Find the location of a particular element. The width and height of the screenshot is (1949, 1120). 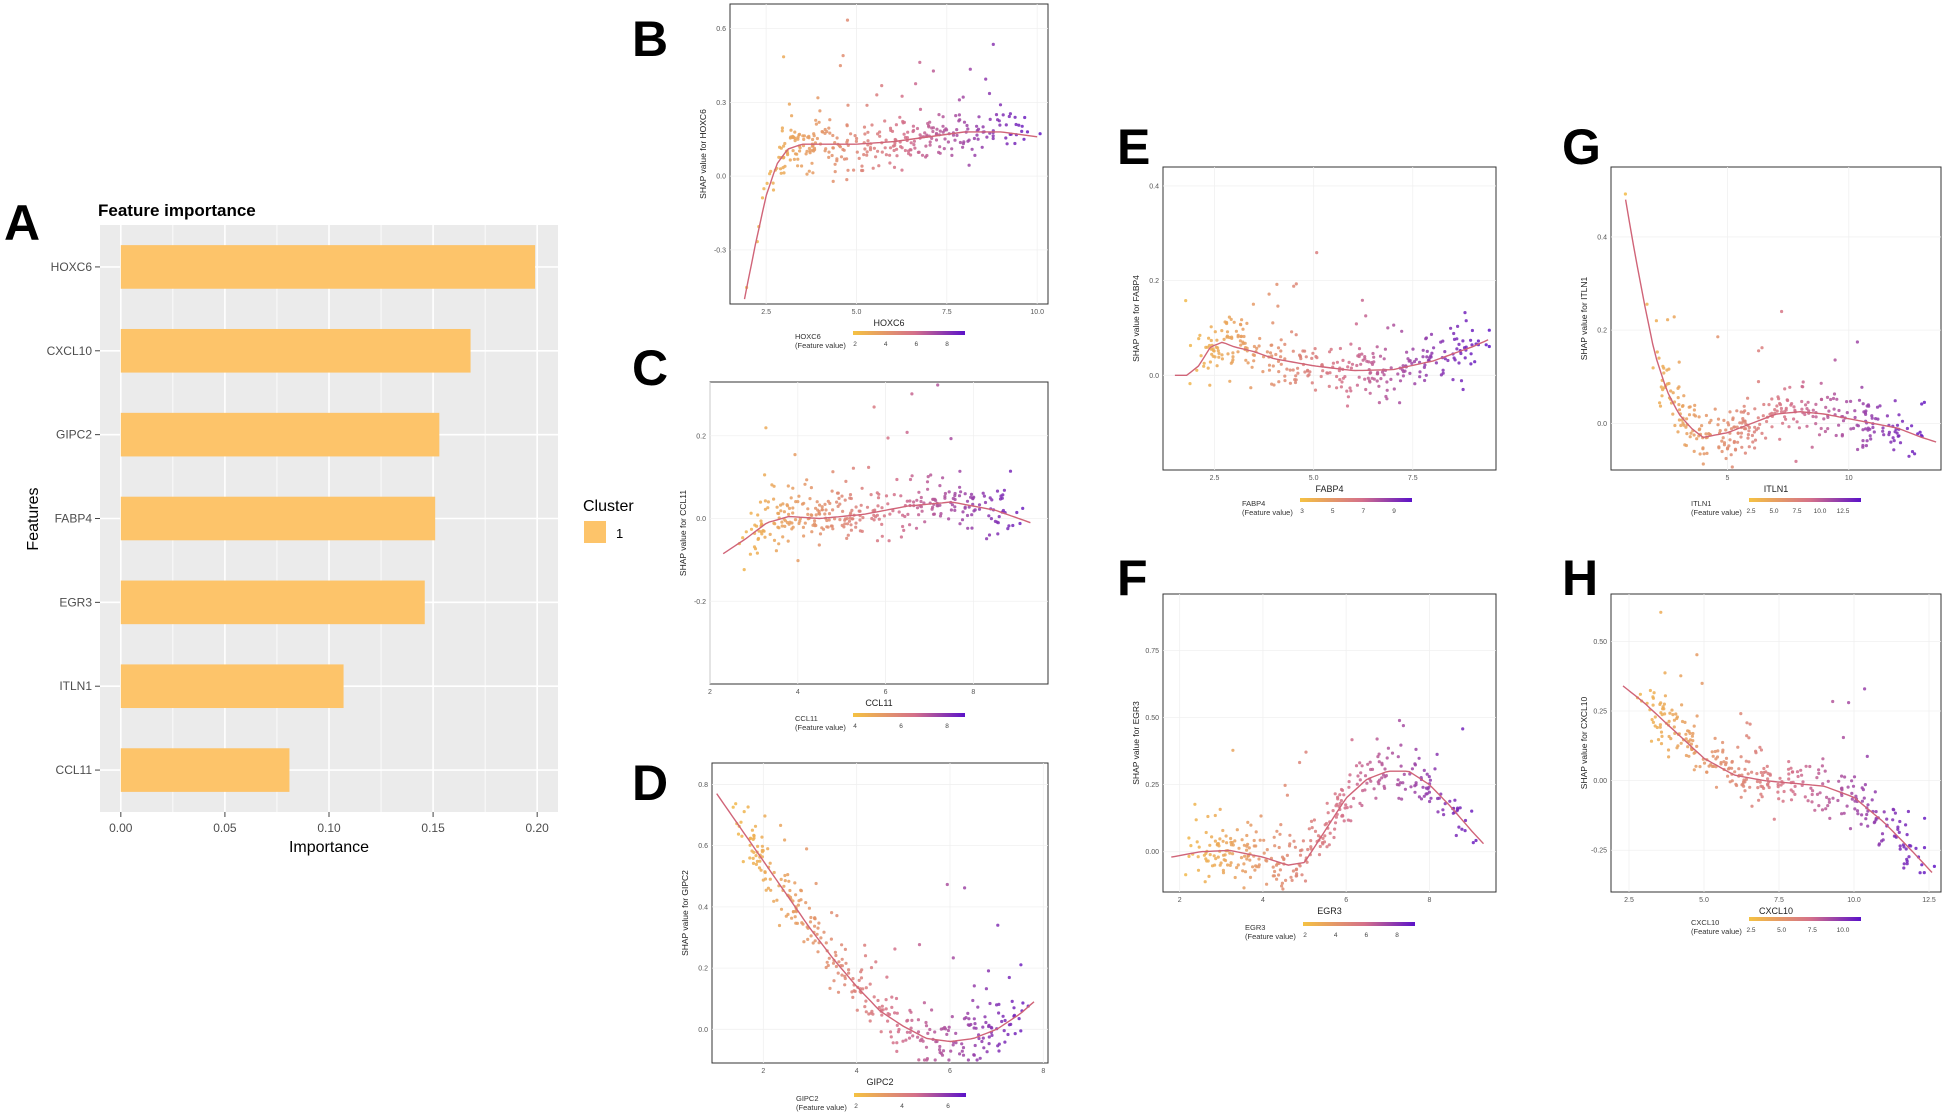

smooth-trend-line is located at coordinates (876, 528).